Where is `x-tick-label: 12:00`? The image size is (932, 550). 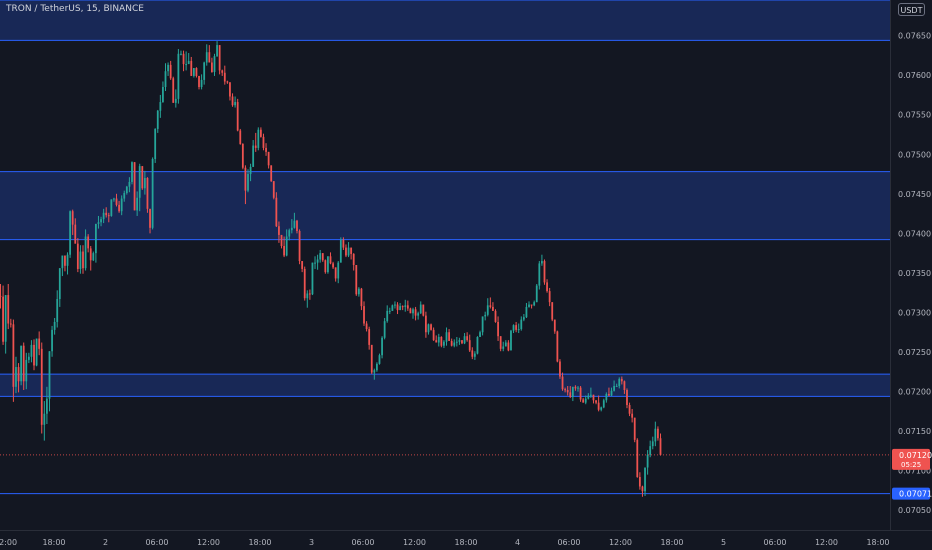
x-tick-label: 12:00 is located at coordinates (620, 542).